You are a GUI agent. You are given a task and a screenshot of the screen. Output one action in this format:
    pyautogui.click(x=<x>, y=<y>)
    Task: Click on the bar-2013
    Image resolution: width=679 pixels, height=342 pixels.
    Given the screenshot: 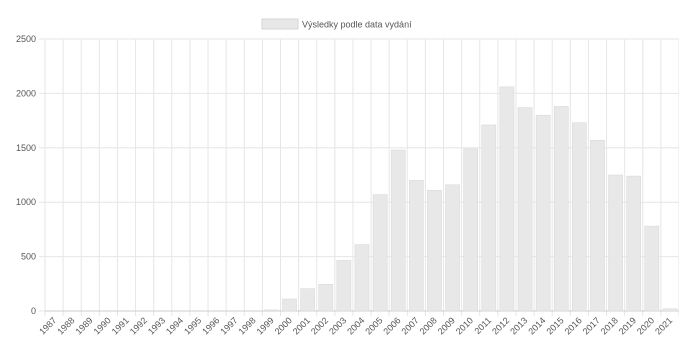 What is the action you would take?
    pyautogui.click(x=525, y=209)
    